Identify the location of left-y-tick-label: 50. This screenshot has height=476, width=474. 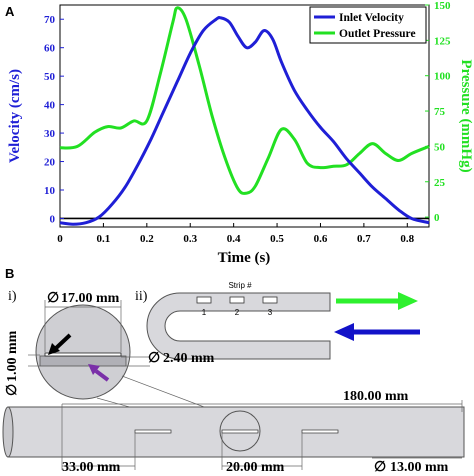
(50, 77).